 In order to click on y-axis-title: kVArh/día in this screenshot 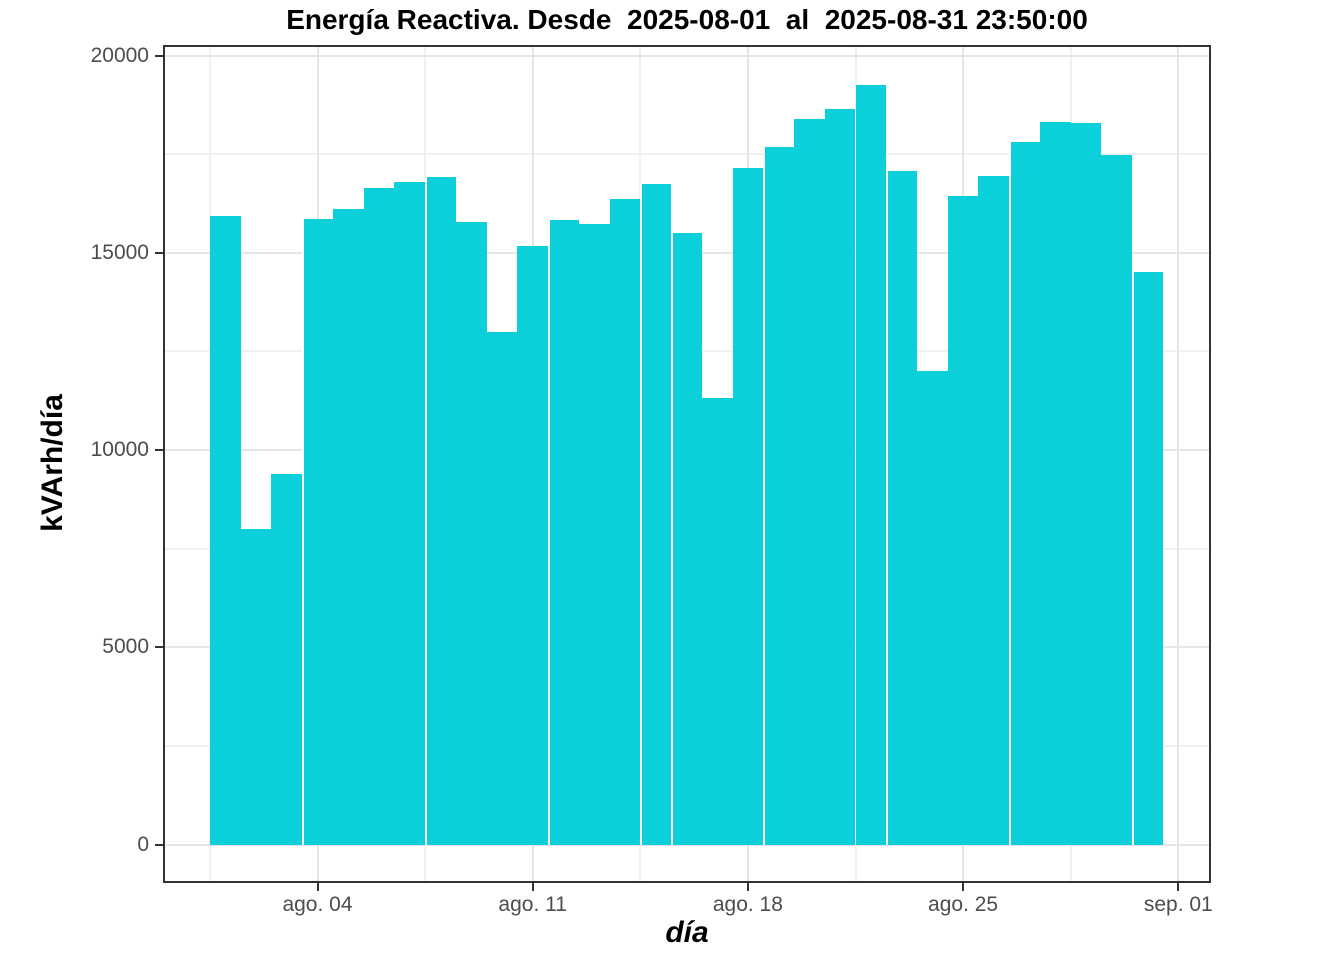, I will do `click(52, 463)`.